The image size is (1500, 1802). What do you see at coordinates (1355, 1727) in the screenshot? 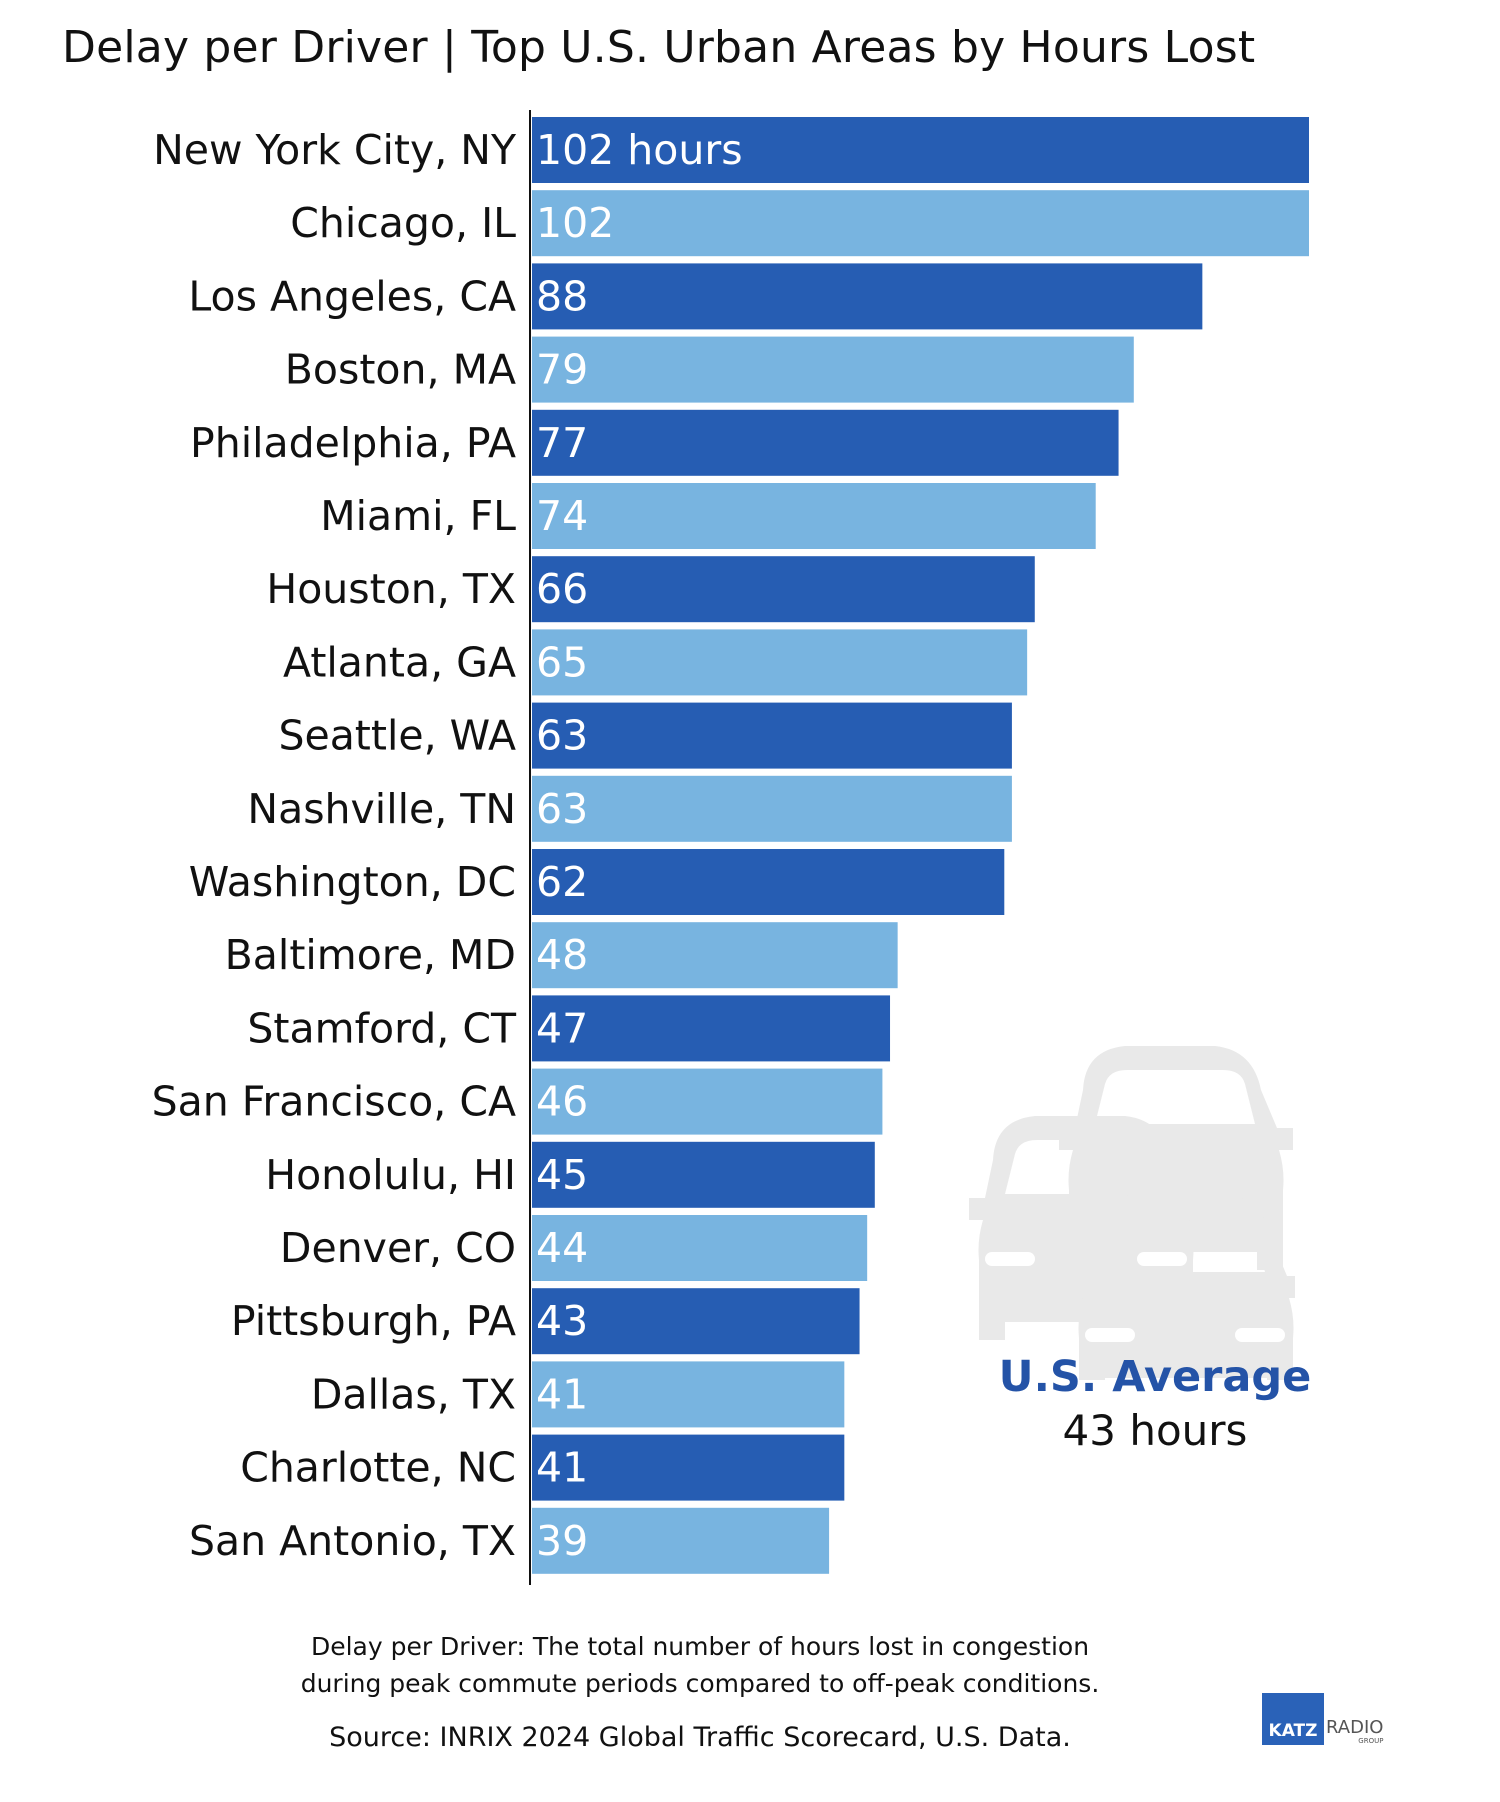
I see `logo-radio: RADIO` at bounding box center [1355, 1727].